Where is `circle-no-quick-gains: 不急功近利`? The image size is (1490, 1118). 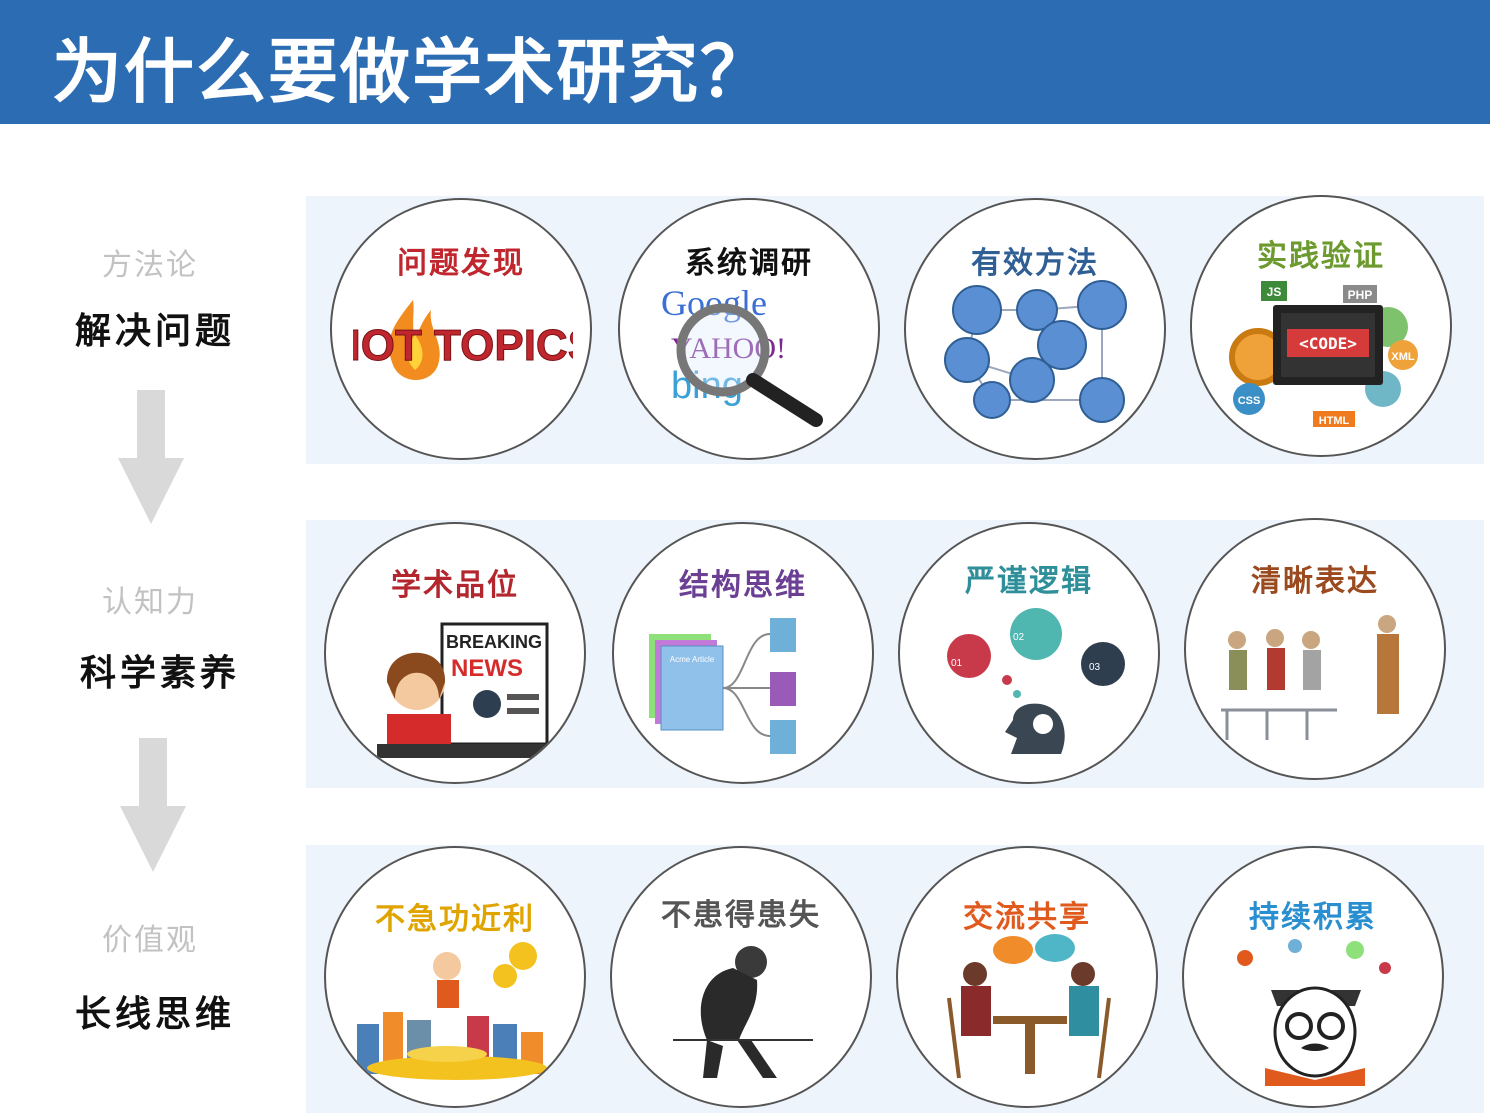 circle-no-quick-gains: 不急功近利 is located at coordinates (455, 977).